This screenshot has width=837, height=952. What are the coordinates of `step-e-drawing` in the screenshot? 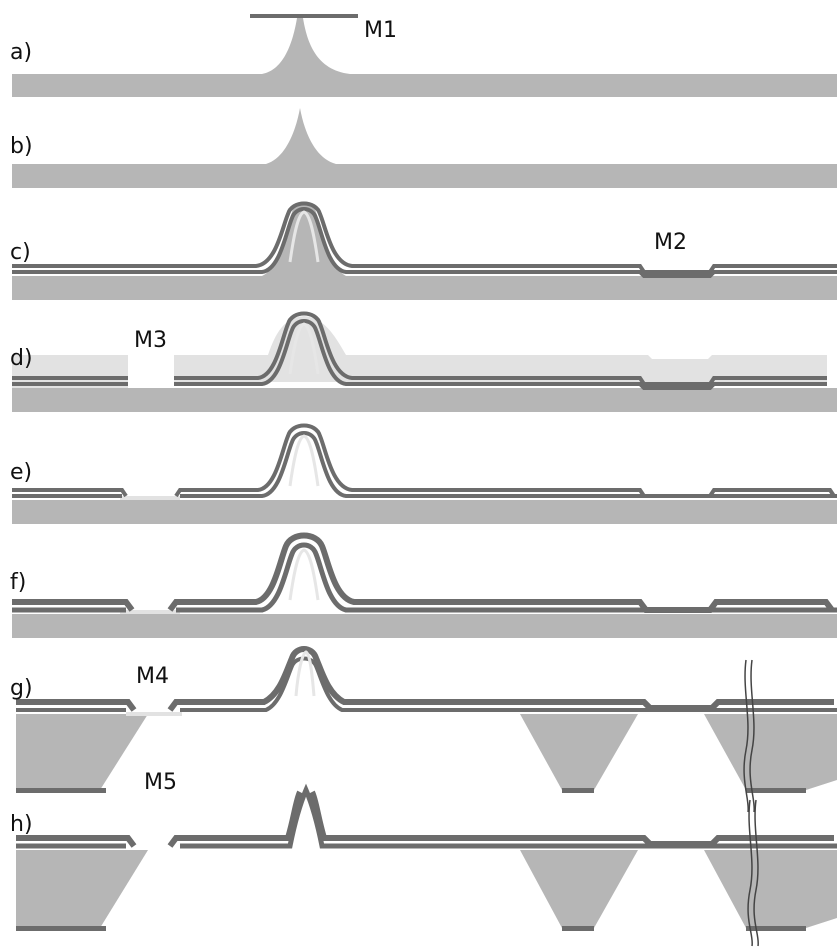 It's located at (424, 473).